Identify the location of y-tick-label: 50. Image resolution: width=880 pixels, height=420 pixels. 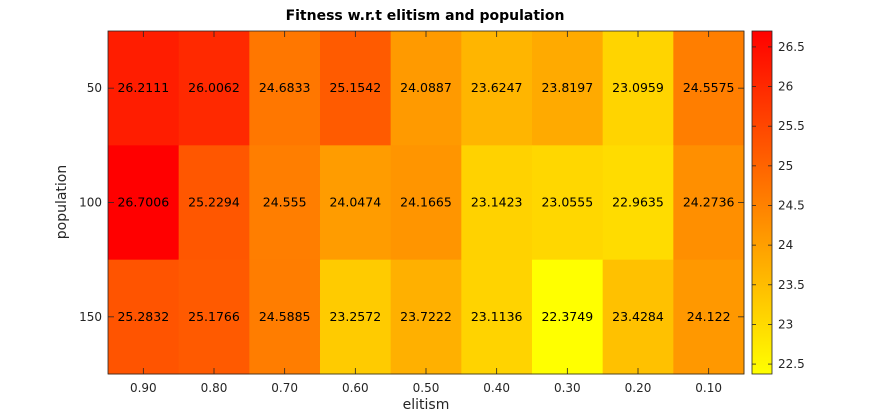
(94, 88).